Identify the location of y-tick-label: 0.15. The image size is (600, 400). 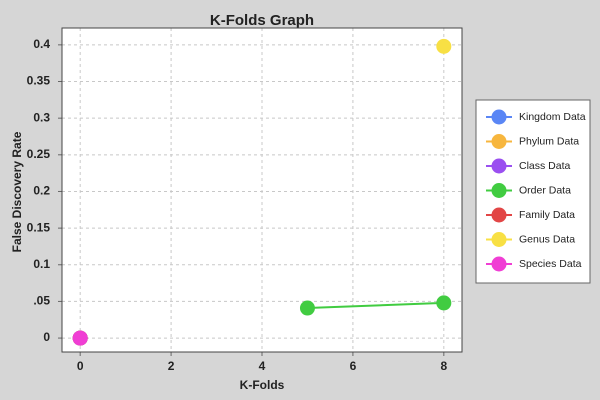
(39, 227).